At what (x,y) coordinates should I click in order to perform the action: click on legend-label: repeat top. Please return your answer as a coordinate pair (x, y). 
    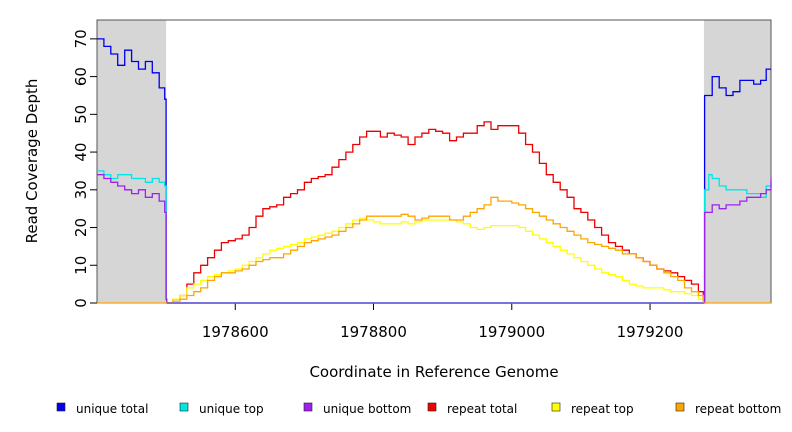
    Looking at the image, I should click on (602, 409).